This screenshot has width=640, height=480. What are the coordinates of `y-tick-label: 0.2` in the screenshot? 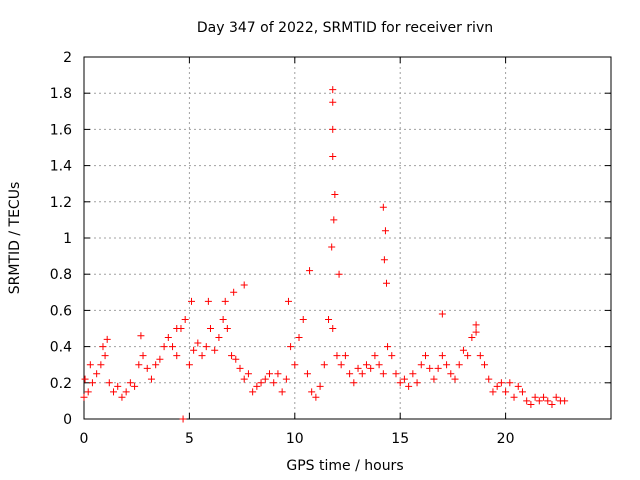 It's located at (61, 384).